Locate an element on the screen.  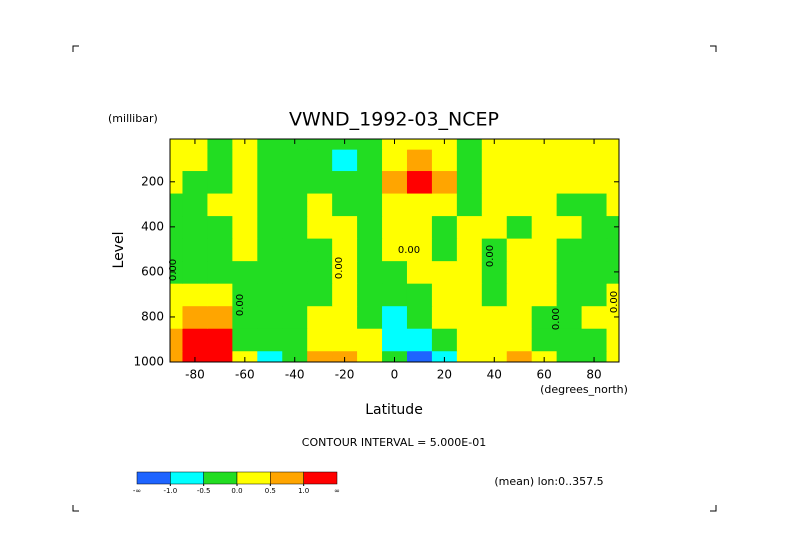
x-tick-label: -80 is located at coordinates (195, 375).